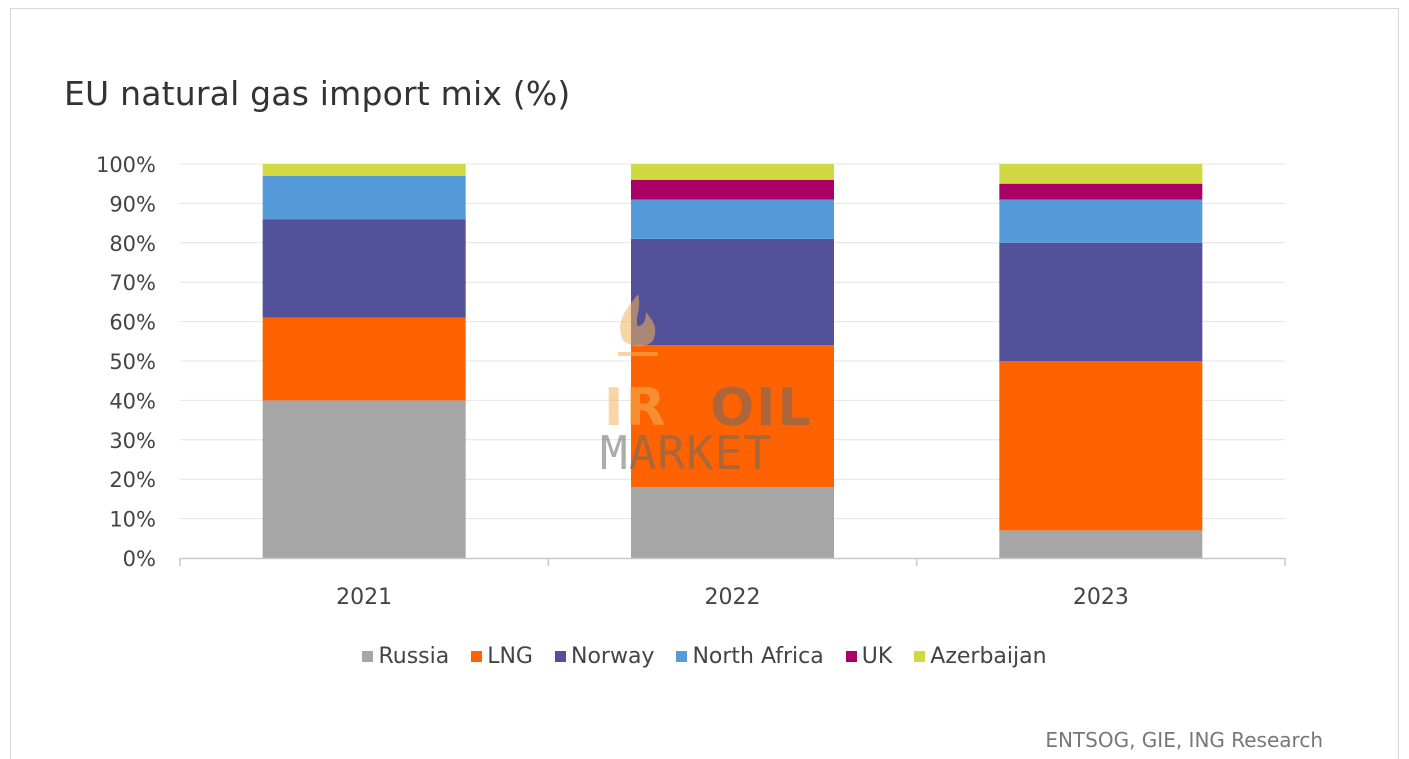 This screenshot has width=1409, height=759. I want to click on y-tick-label: 10%, so click(132, 520).